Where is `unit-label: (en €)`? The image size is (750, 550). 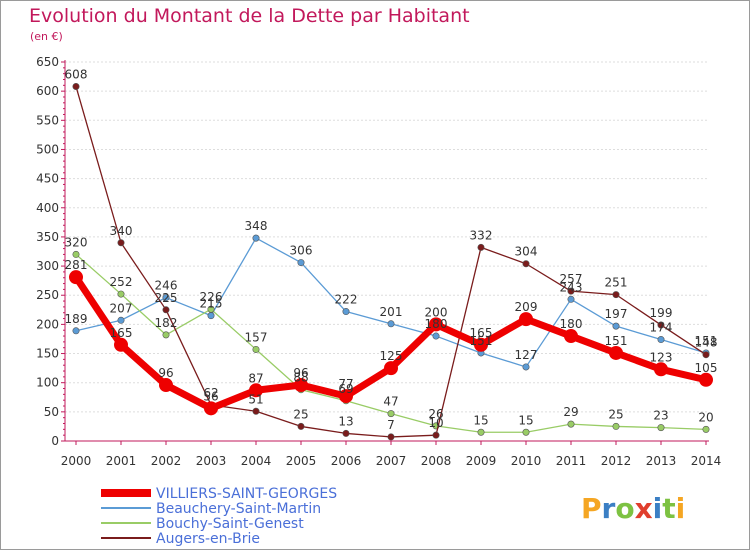 unit-label: (en €) is located at coordinates (46, 36).